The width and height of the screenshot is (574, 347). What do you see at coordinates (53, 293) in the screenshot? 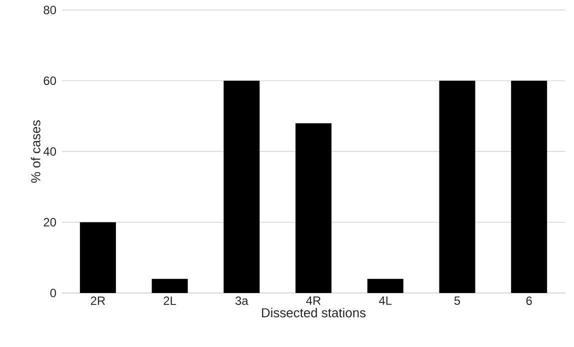
I see `y-tick-label: 0` at bounding box center [53, 293].